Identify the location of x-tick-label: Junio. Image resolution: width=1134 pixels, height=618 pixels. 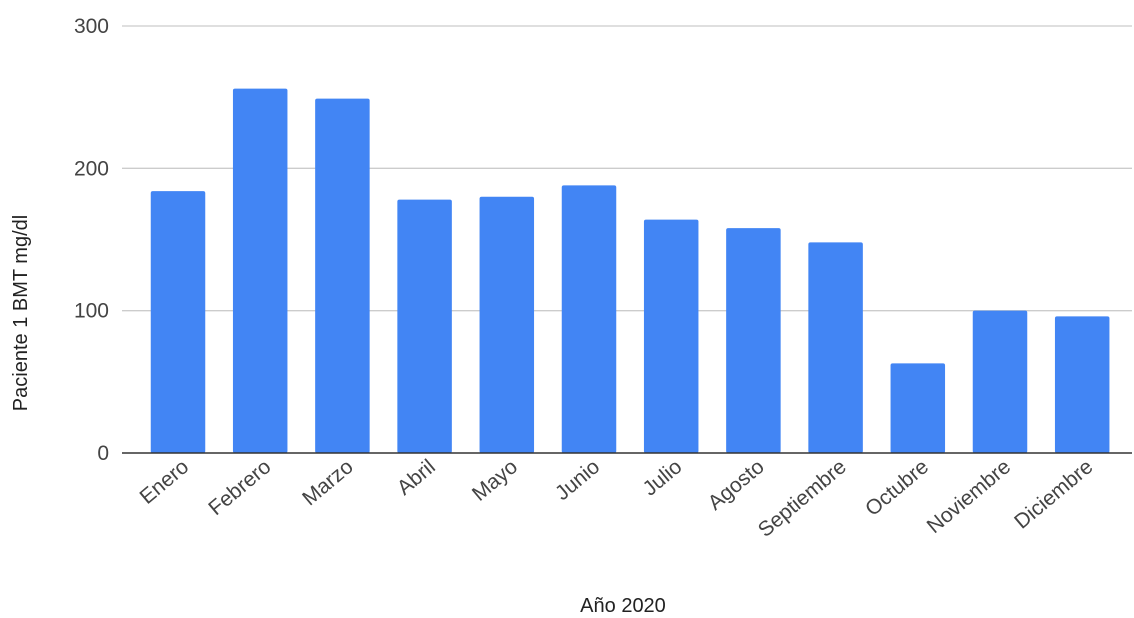
(577, 480).